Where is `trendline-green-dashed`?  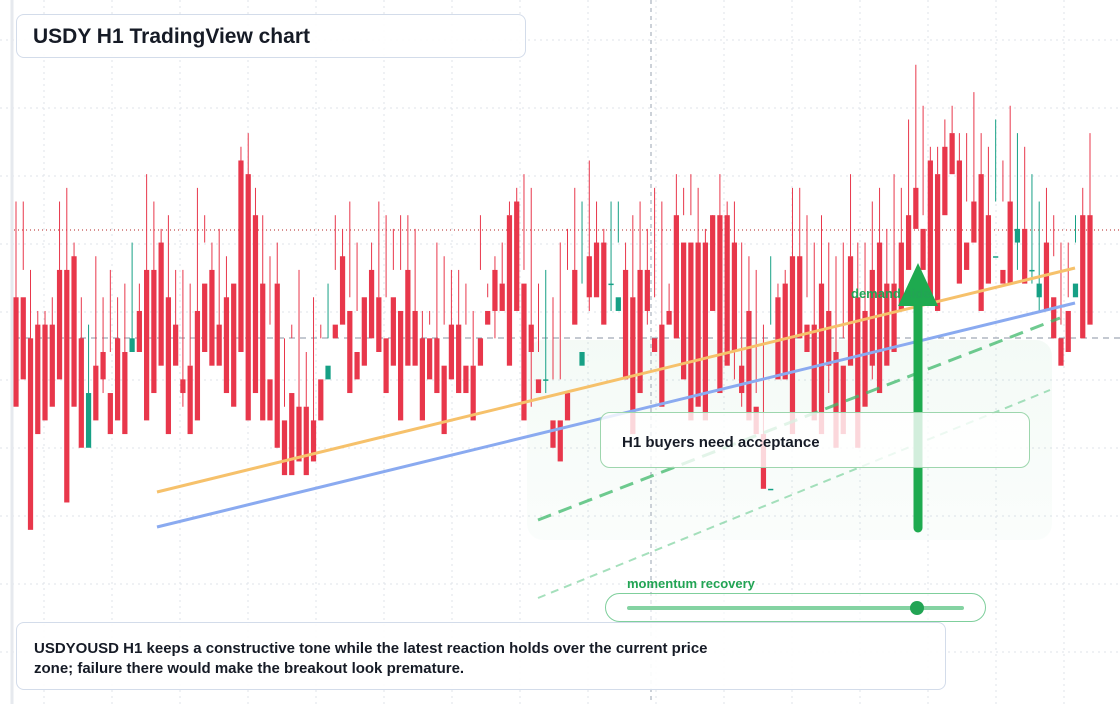 trendline-green-dashed is located at coordinates (799, 419).